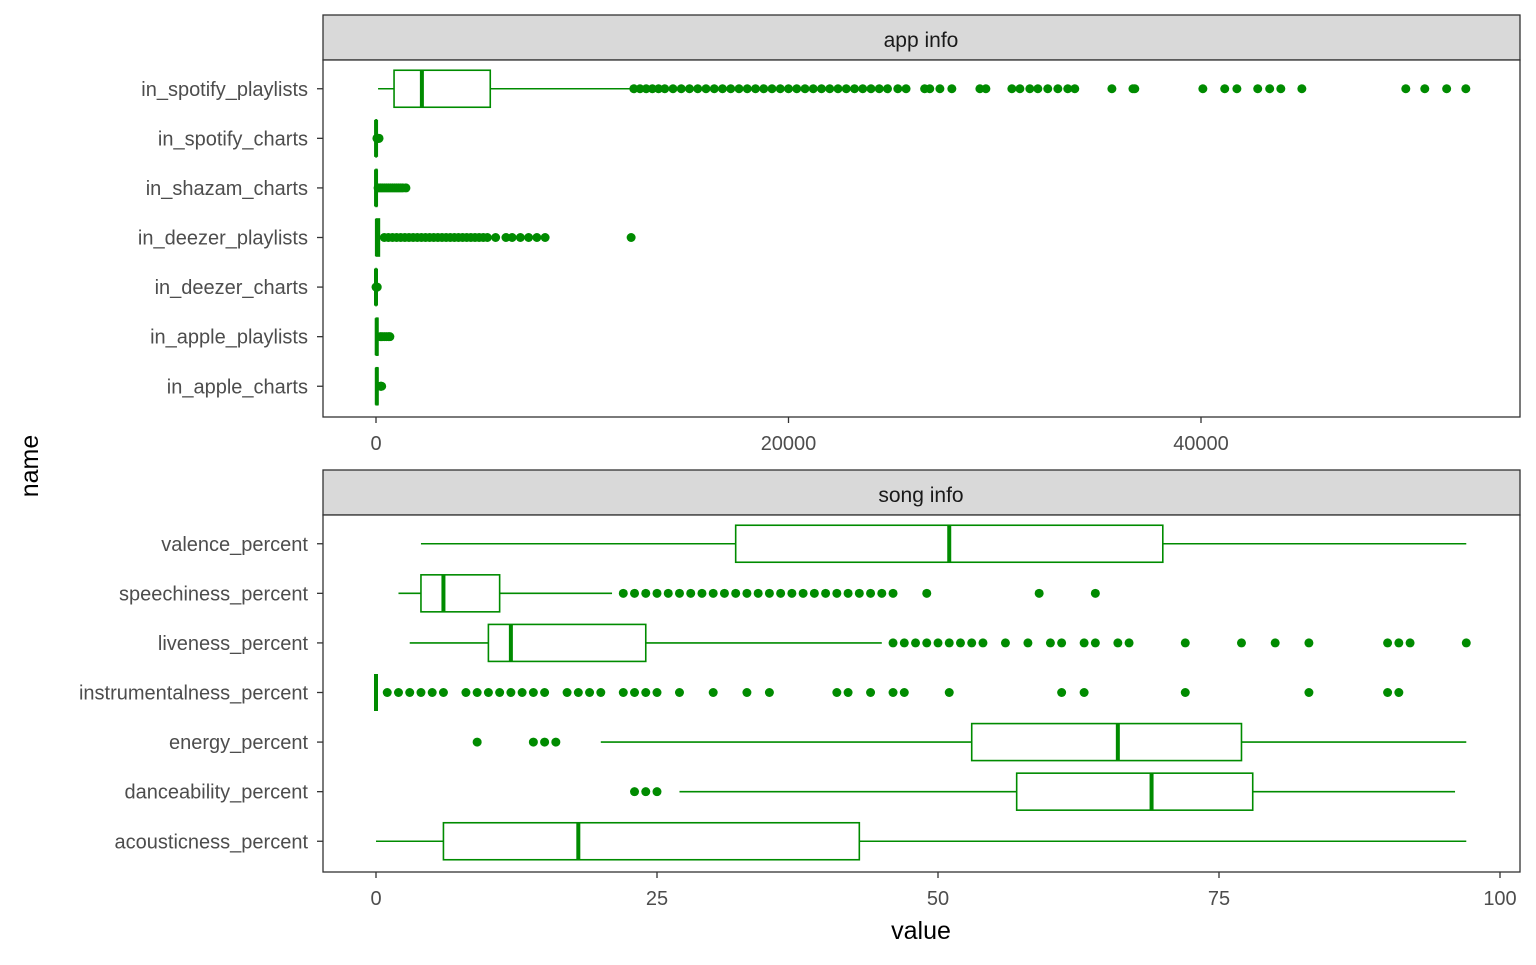  Describe the element at coordinates (921, 931) in the screenshot. I see `x-axis-title: value` at that location.